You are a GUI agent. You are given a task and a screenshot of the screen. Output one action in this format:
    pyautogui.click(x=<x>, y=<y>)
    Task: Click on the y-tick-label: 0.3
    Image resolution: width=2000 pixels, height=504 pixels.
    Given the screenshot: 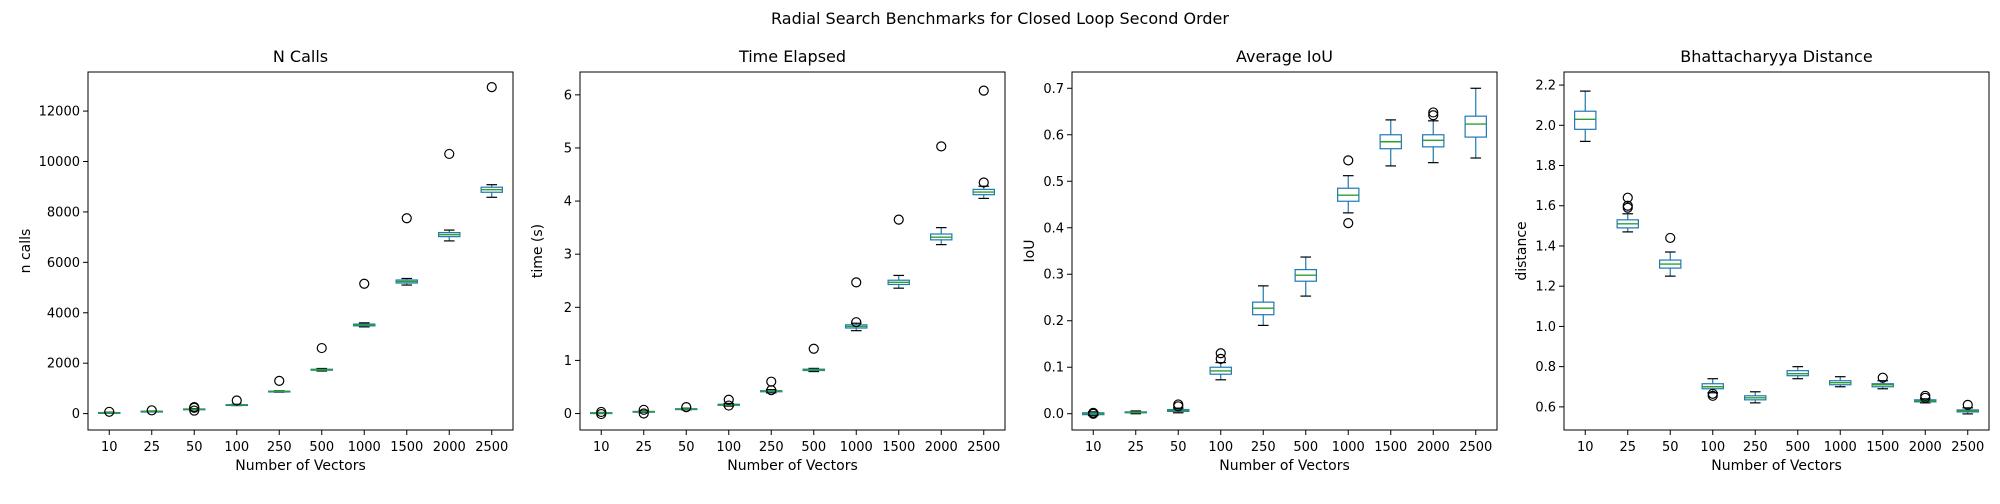 What is the action you would take?
    pyautogui.click(x=1053, y=275)
    